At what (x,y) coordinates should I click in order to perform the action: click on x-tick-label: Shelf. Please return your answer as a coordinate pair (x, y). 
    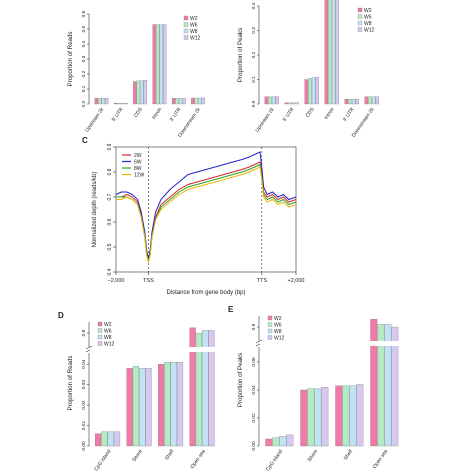
    Looking at the image, I should click on (349, 454).